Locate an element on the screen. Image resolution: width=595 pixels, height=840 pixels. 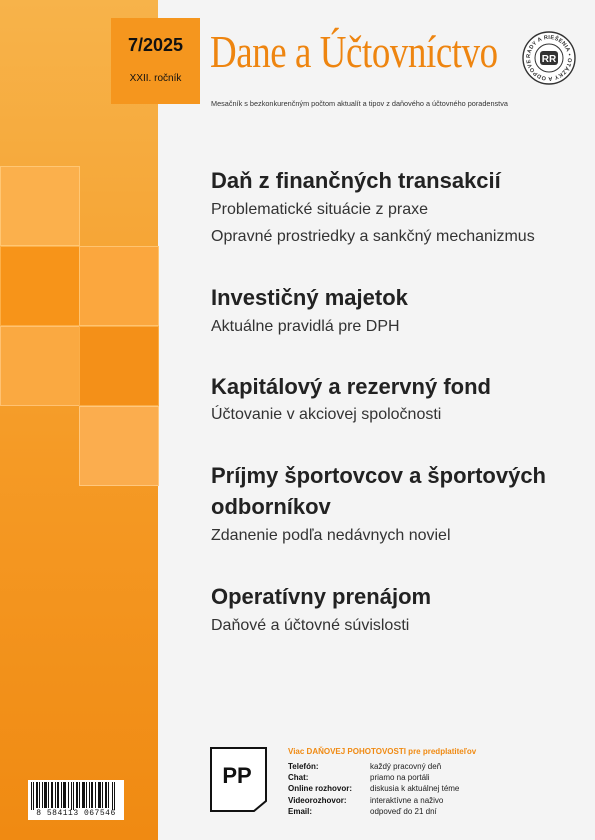
article-title: Daň z finančných transakcií is located at coordinates (356, 180).